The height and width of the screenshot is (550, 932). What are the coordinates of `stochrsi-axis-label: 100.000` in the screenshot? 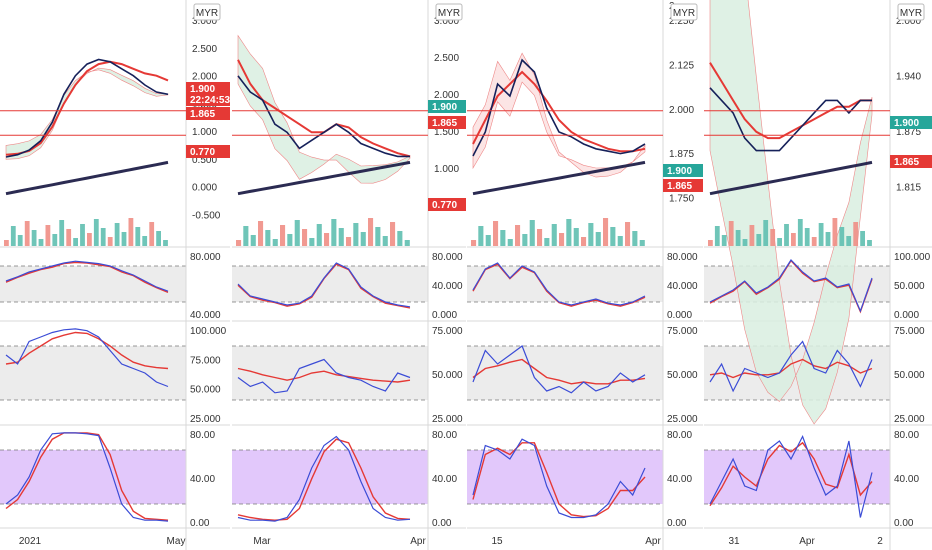 It's located at (208, 331).